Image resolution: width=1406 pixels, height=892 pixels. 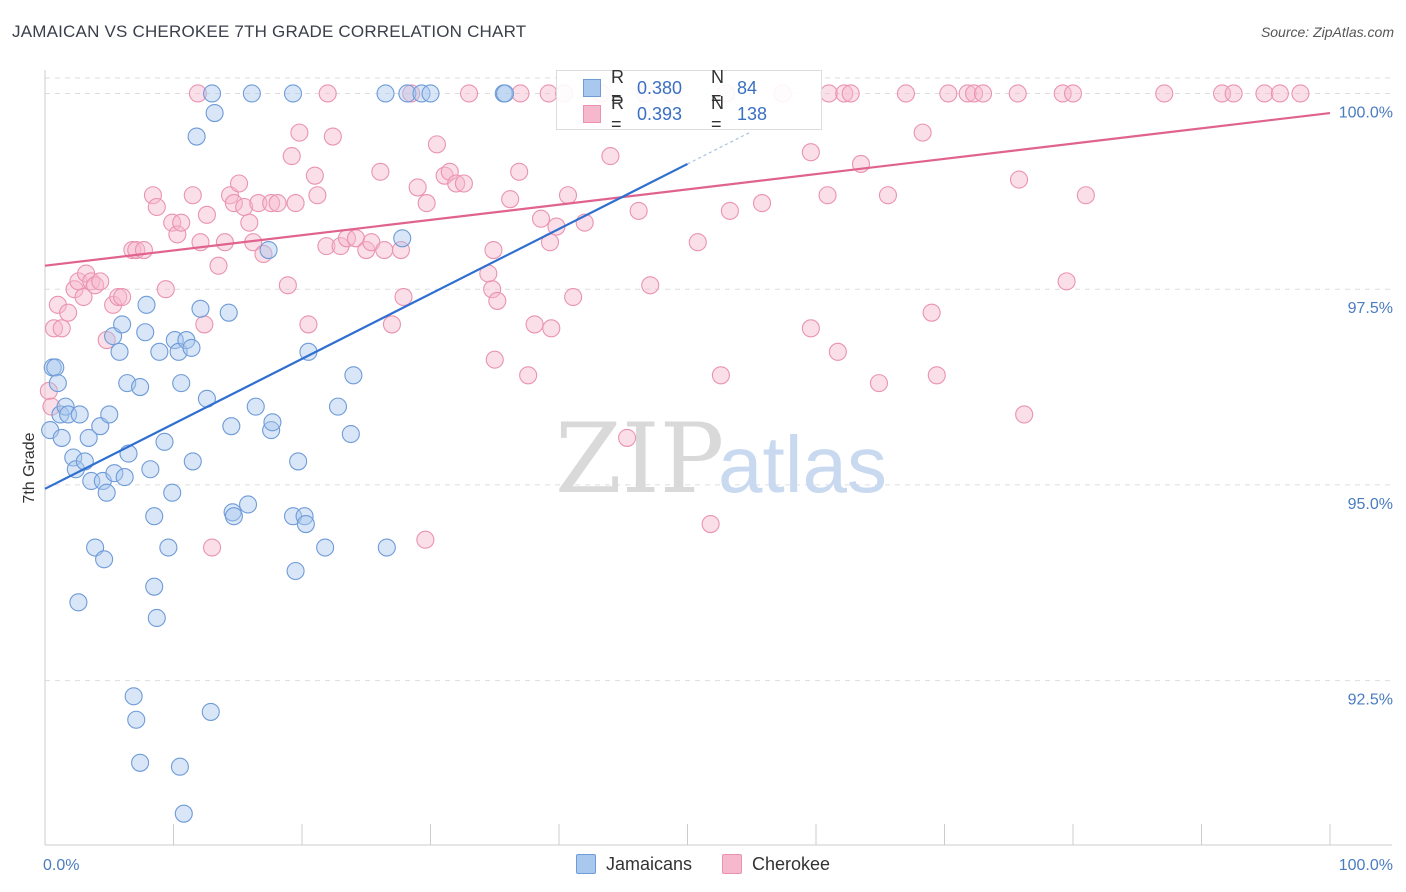 I want to click on cherokee-legend-swatch, so click(x=732, y=864).